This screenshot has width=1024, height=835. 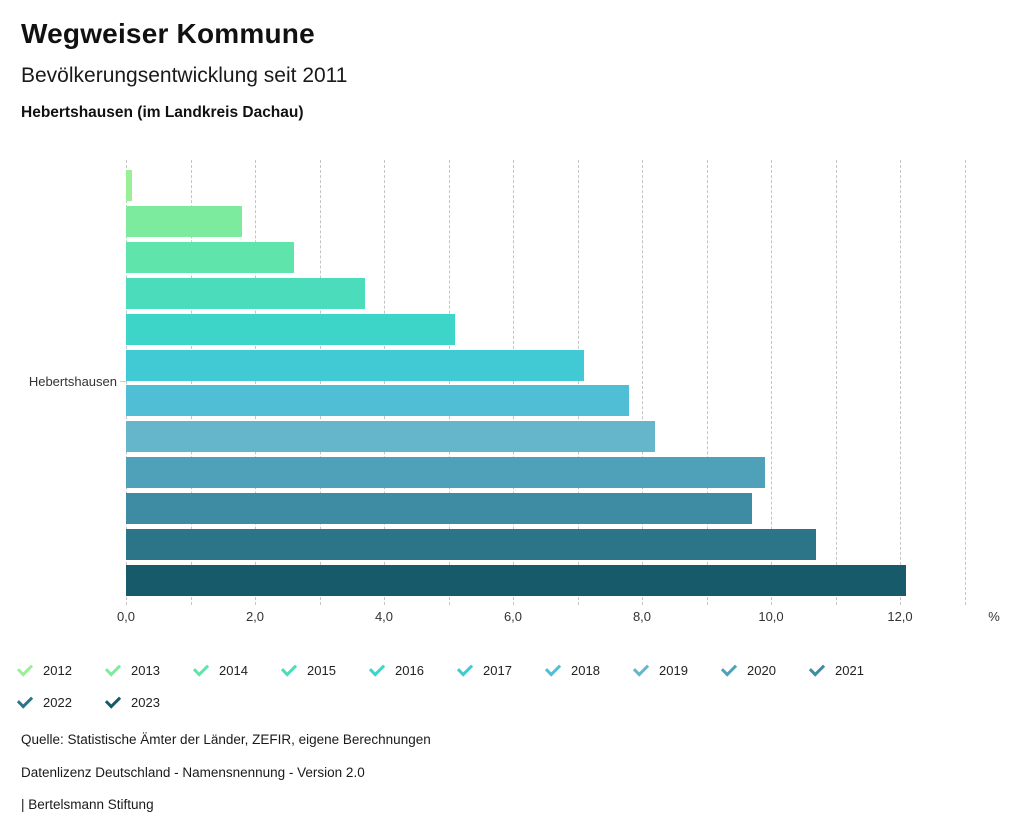 What do you see at coordinates (445, 473) in the screenshot?
I see `bar-2020` at bounding box center [445, 473].